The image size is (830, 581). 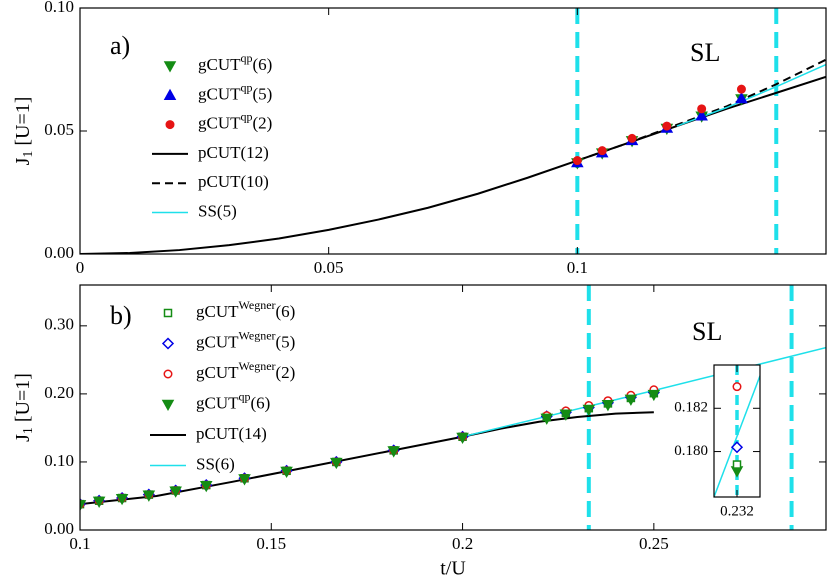 What do you see at coordinates (80, 267) in the screenshot?
I see `x-tick-label: 0` at bounding box center [80, 267].